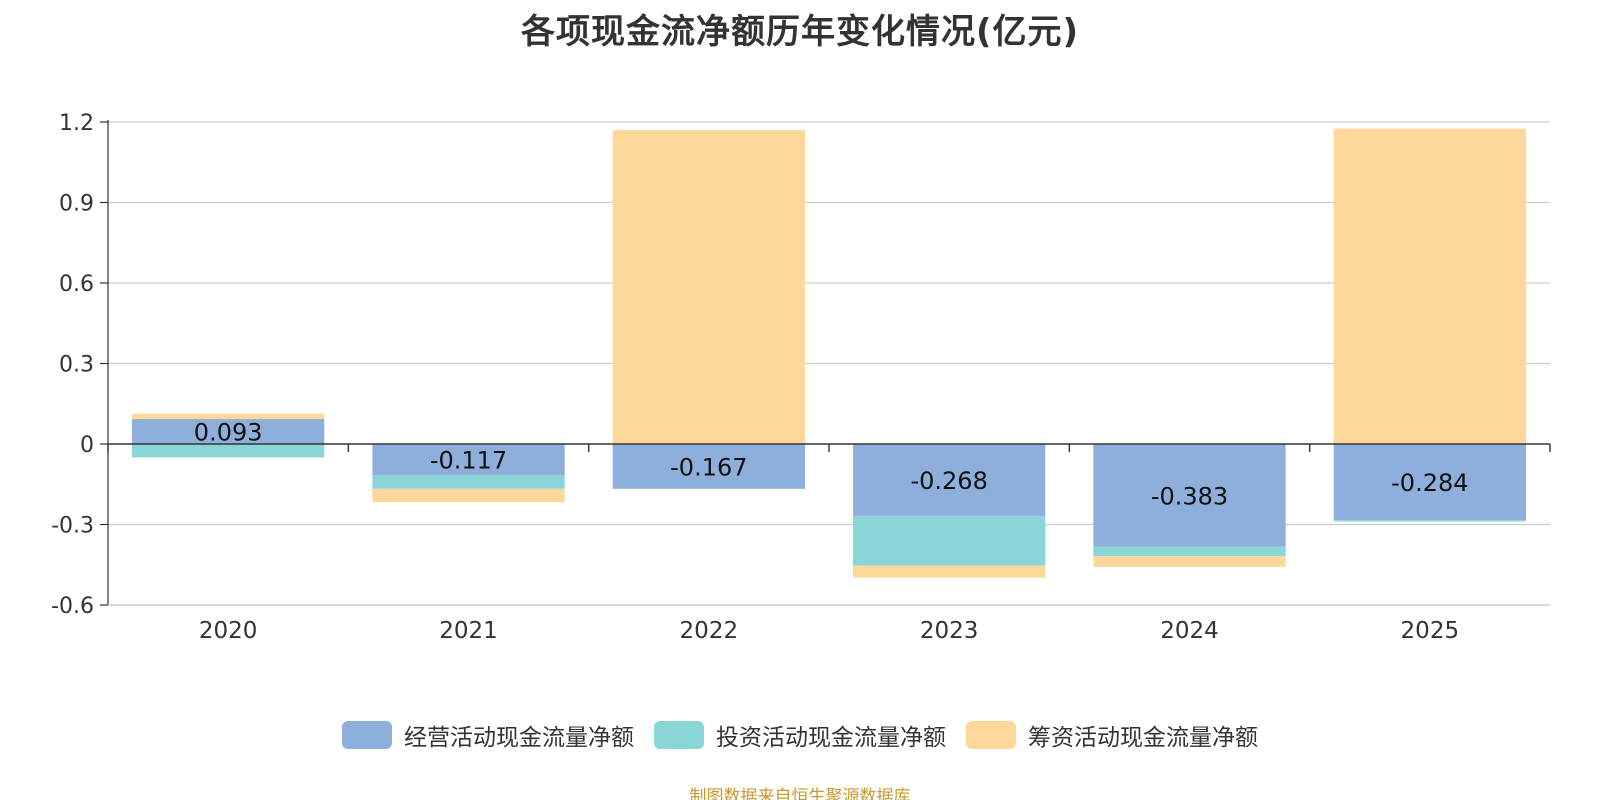 The width and height of the screenshot is (1600, 800). Describe the element at coordinates (72, 526) in the screenshot. I see `y-tick-label: -0.3` at that location.